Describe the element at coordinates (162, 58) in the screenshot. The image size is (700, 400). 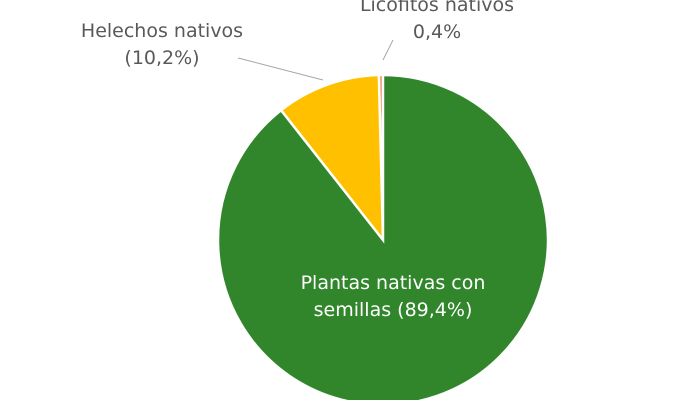
I see `value-label: (10,2%)` at that location.